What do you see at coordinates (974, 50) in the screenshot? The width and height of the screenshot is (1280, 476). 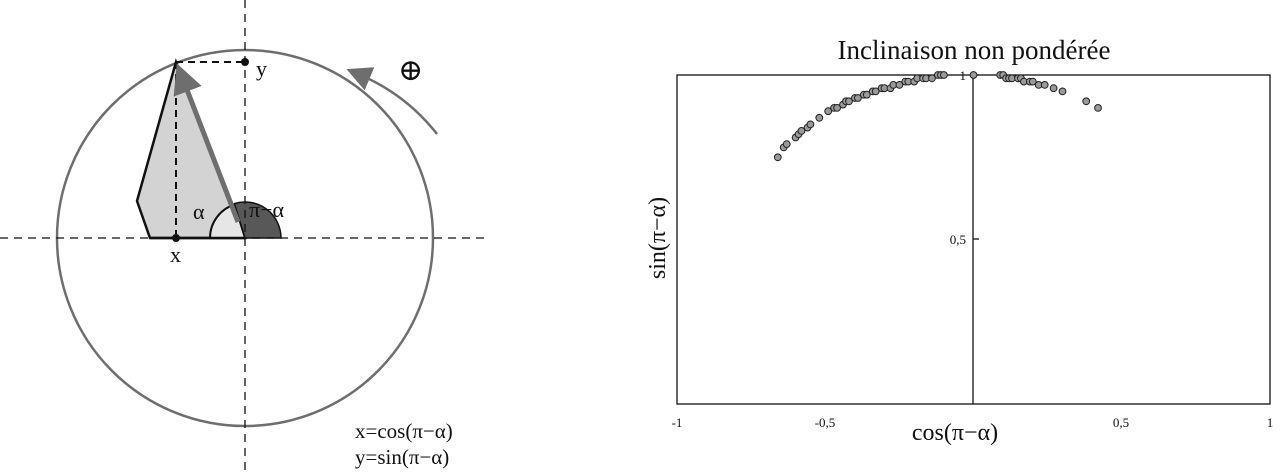 I see `chart-title: Inclinaison non pondérée` at bounding box center [974, 50].